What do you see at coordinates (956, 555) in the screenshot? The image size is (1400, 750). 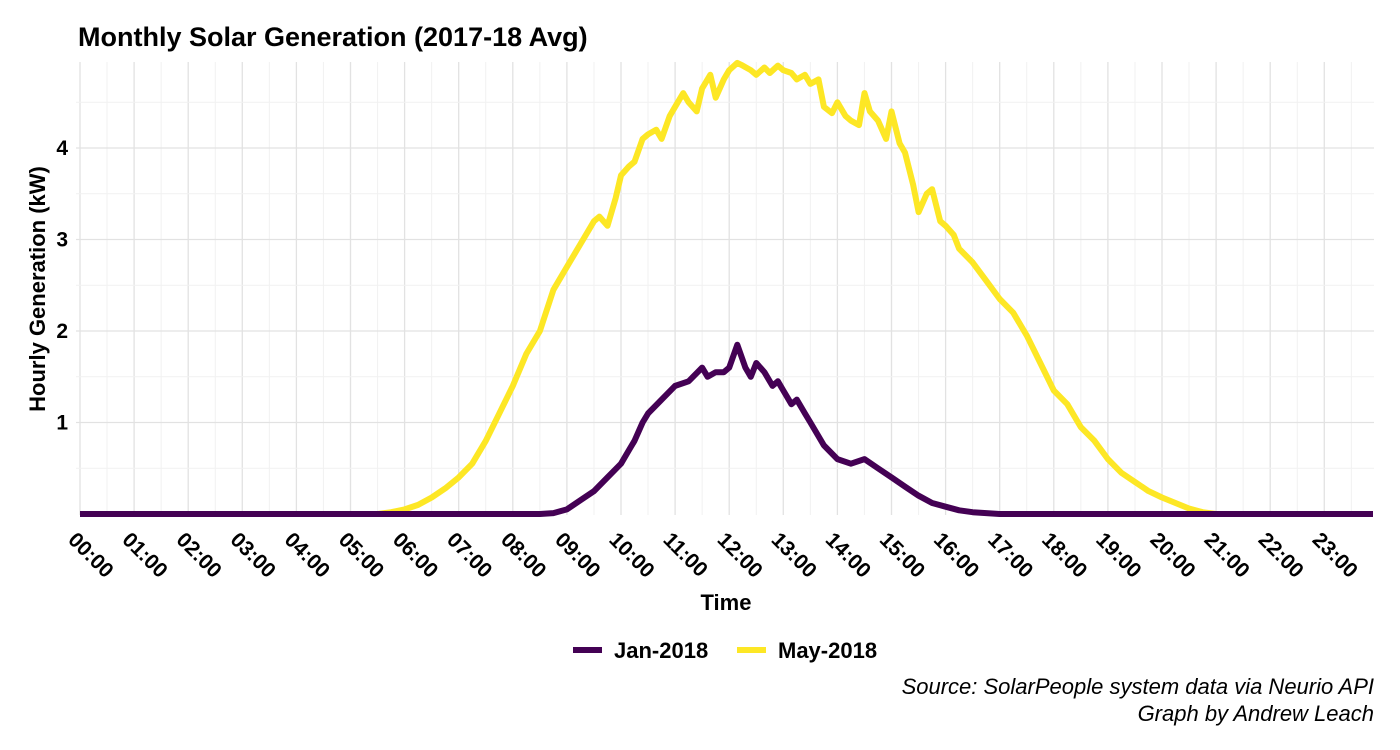 I see `x-tick-label: 16:00` at bounding box center [956, 555].